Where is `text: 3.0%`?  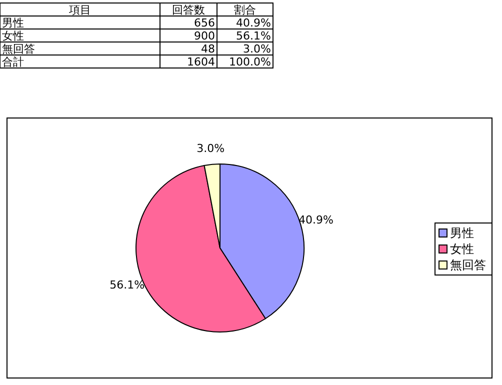 text: 3.0% is located at coordinates (257, 49).